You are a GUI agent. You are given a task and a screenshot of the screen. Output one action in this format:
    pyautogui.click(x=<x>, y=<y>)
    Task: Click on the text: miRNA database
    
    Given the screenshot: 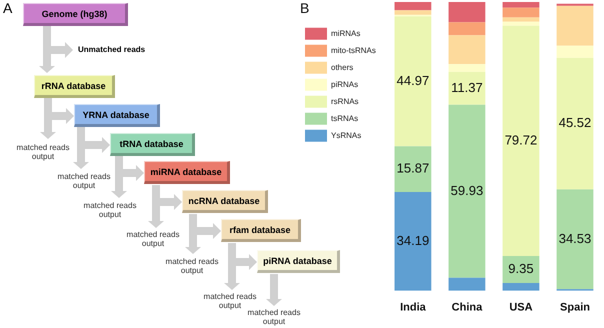 What is the action you would take?
    pyautogui.click(x=187, y=172)
    